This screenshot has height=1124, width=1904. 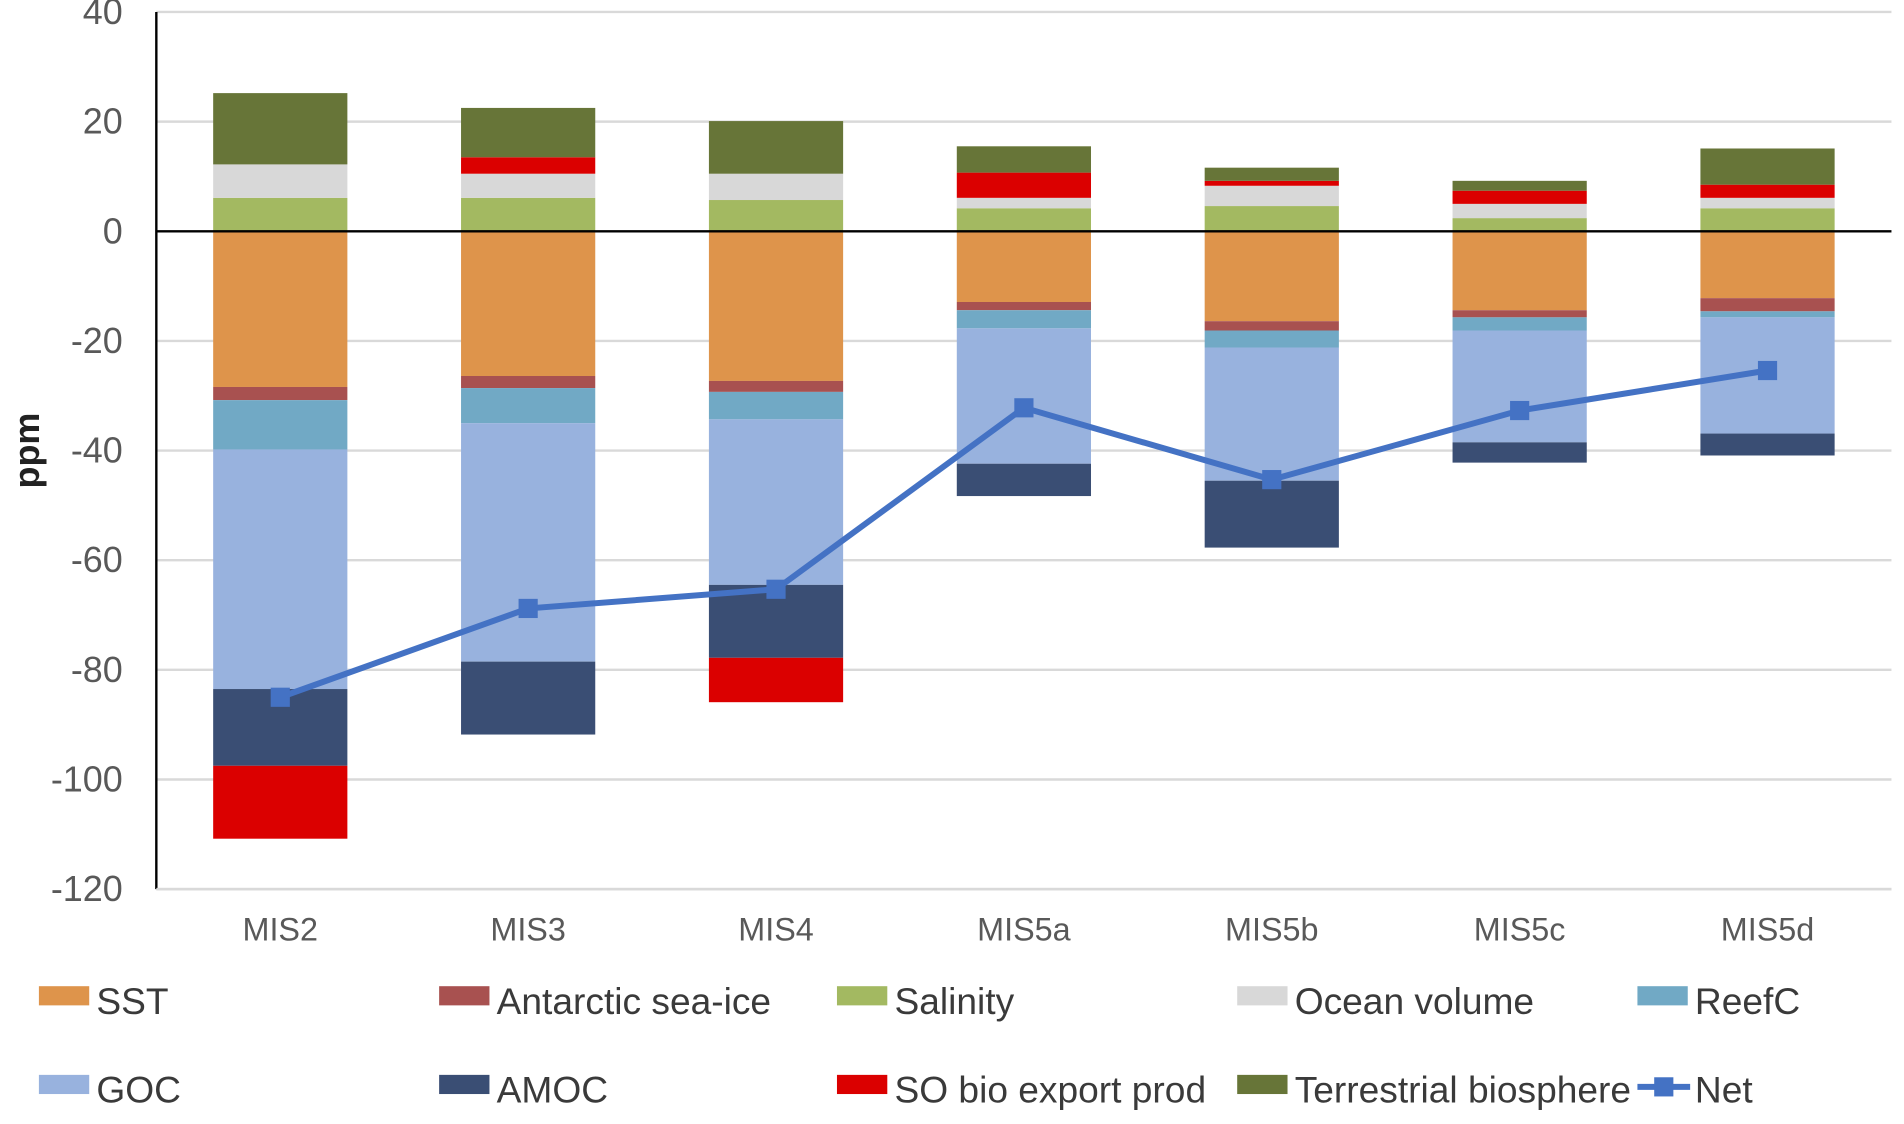 I want to click on bar-segment-sst-mis2, so click(x=280, y=309).